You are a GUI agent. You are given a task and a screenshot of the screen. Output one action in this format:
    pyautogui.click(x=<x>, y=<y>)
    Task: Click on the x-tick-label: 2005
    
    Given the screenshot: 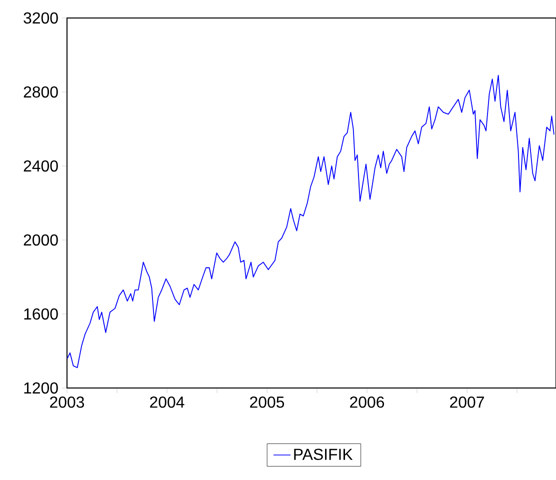 What is the action you would take?
    pyautogui.click(x=267, y=402)
    